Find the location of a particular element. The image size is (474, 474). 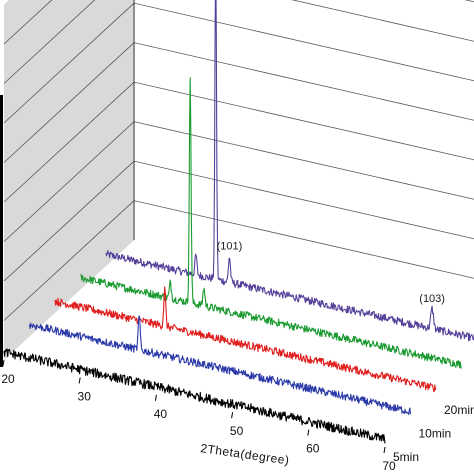

x-tick-label-3: 50 is located at coordinates (237, 431).